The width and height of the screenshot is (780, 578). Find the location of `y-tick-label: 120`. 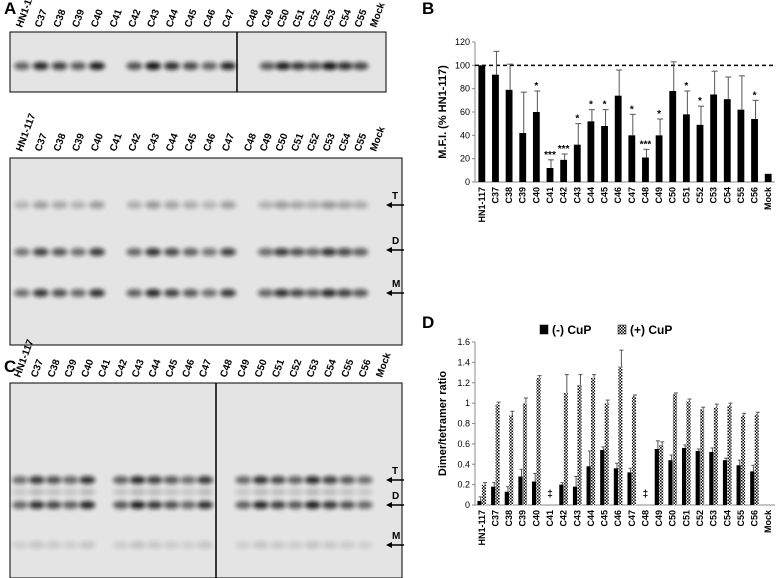

y-tick-label: 120 is located at coordinates (462, 42).